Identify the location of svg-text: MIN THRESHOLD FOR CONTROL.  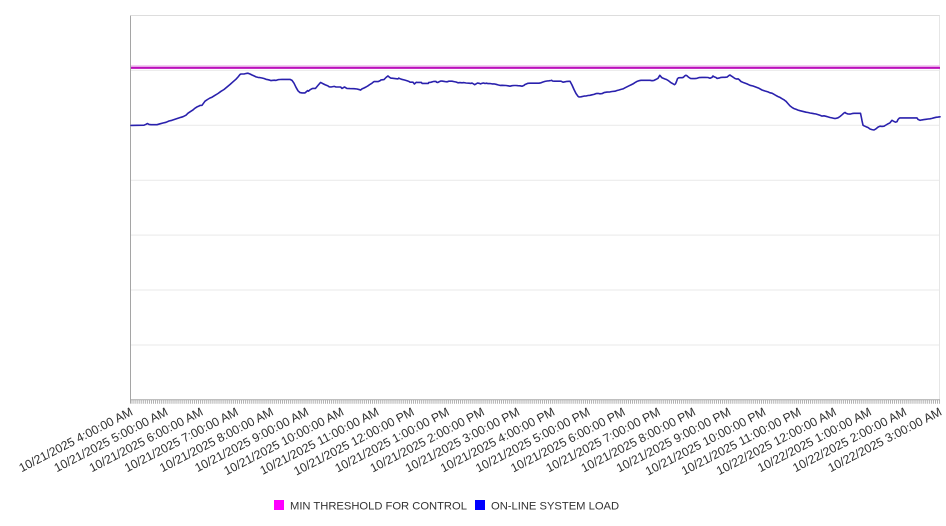
(378, 507).